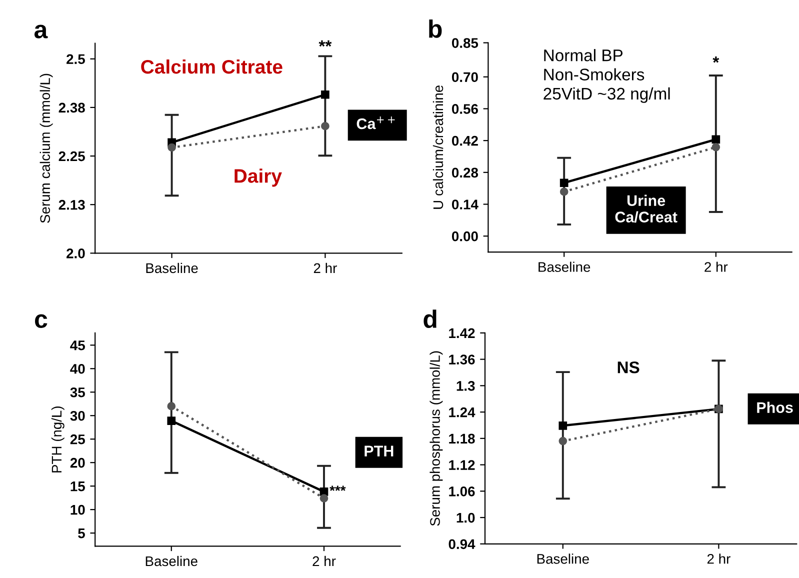 The width and height of the screenshot is (799, 578). Describe the element at coordinates (462, 333) in the screenshot. I see `y-tick-label: 1.42` at that location.